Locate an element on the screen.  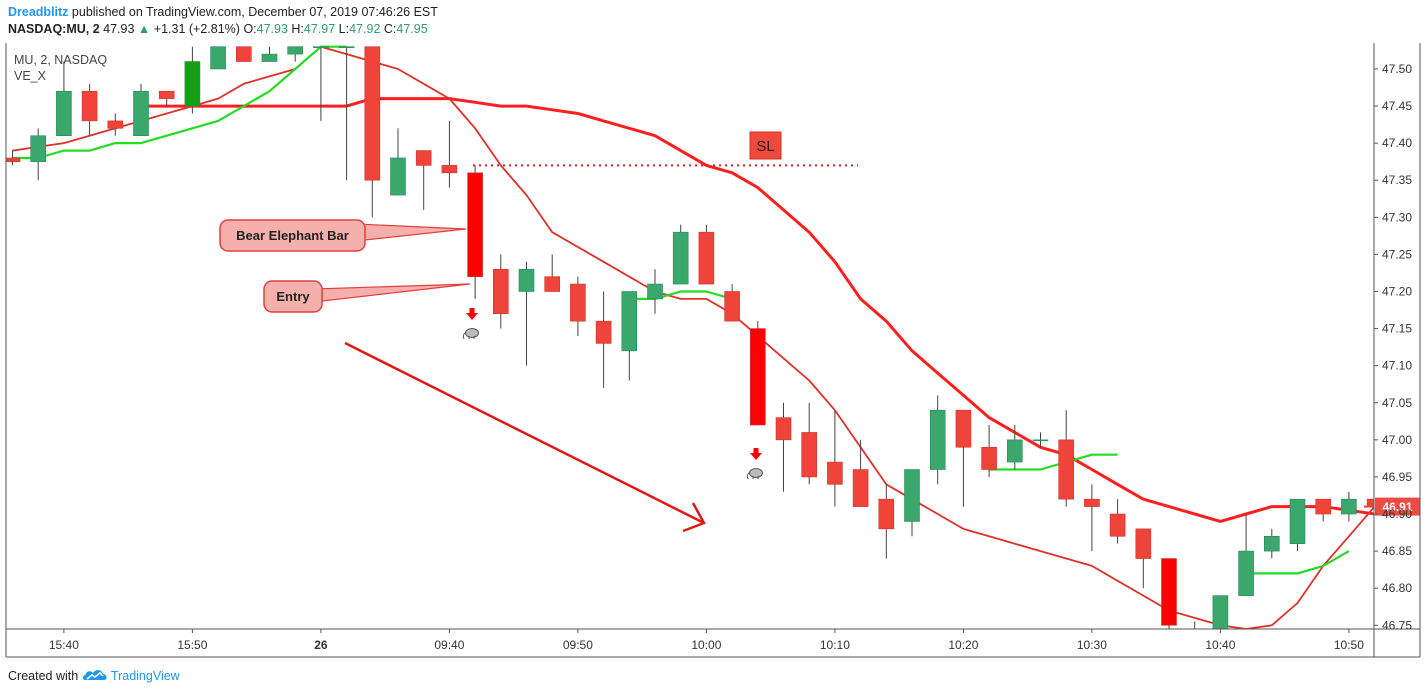
close-label: C: is located at coordinates (390, 29).